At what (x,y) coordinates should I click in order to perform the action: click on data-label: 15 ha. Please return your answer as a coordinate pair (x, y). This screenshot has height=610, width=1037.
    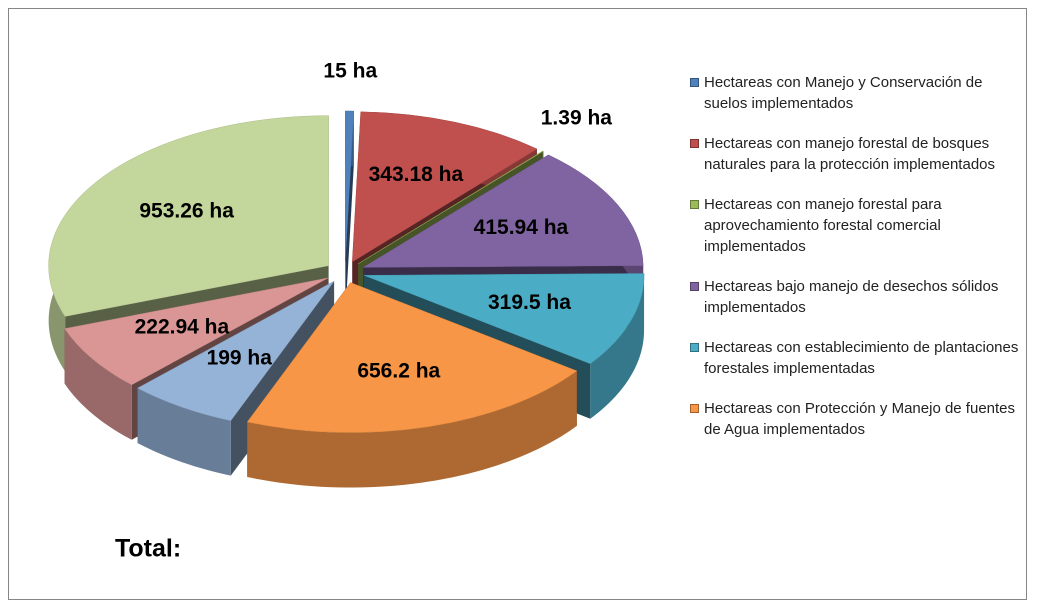
    Looking at the image, I should click on (350, 71).